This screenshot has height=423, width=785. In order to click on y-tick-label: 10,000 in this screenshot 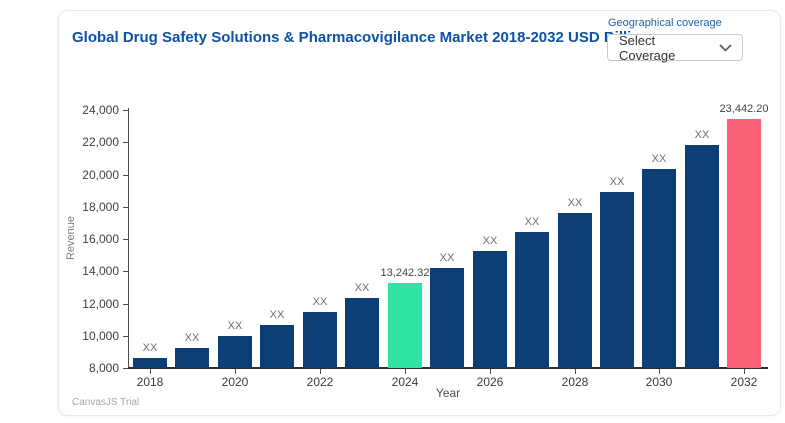, I will do `click(100, 336)`.